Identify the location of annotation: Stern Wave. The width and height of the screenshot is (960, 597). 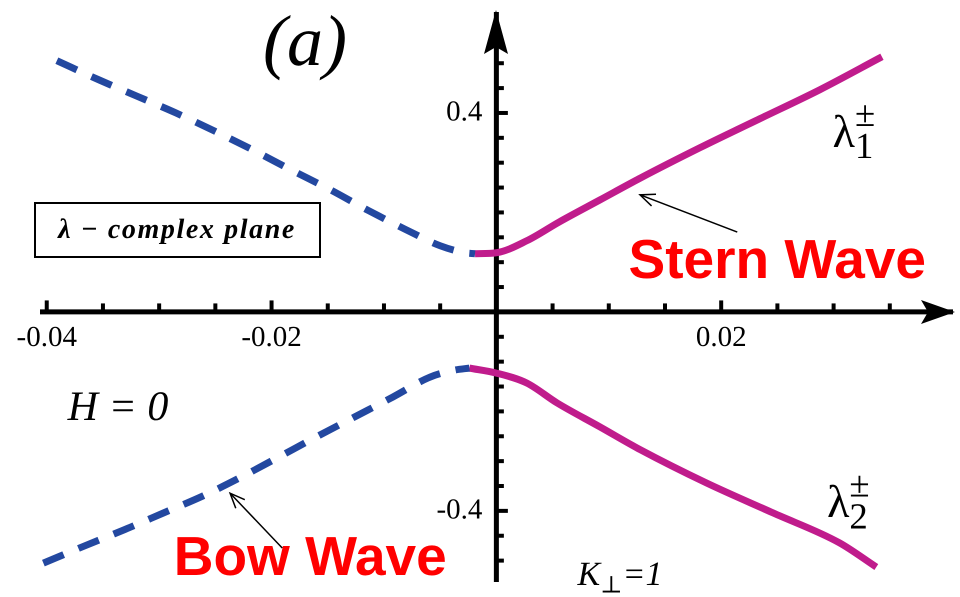
(777, 259).